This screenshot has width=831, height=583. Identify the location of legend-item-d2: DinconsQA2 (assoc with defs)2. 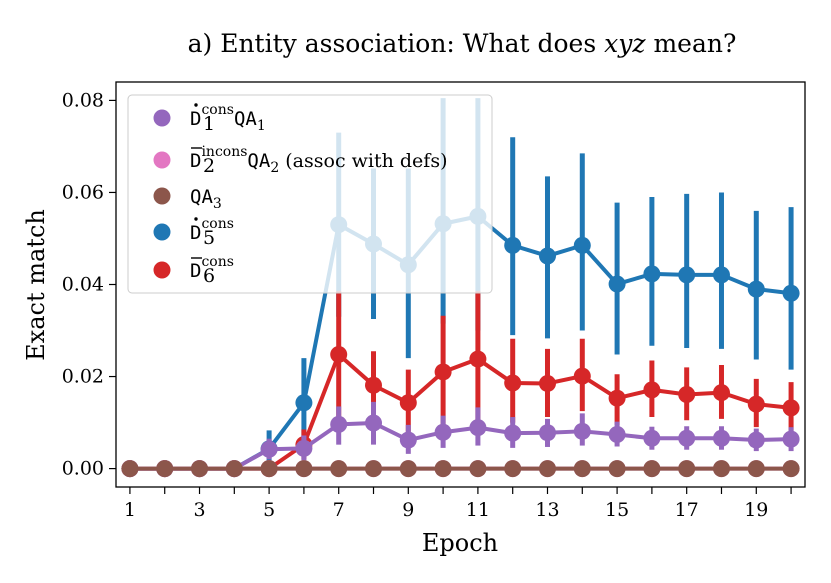
(300, 160).